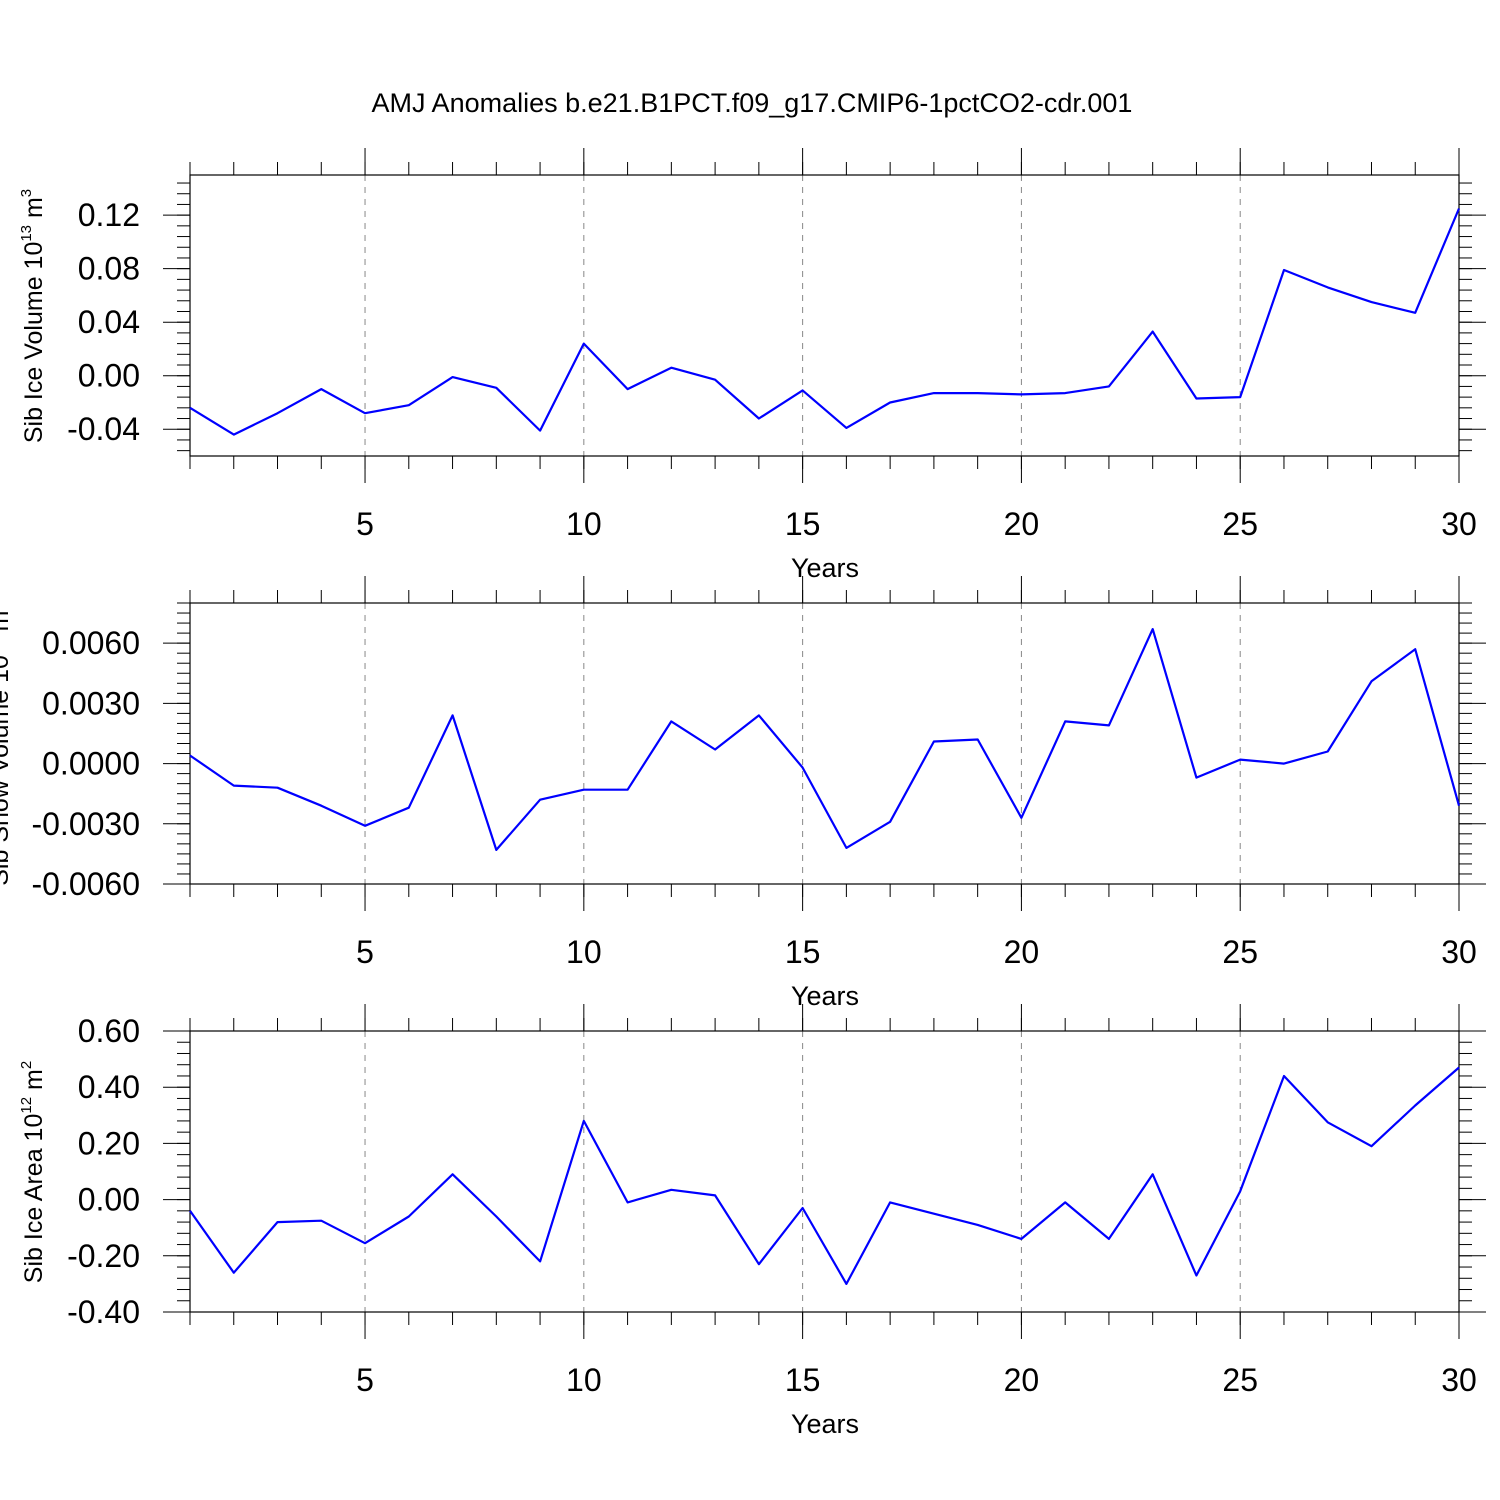  What do you see at coordinates (825, 1424) in the screenshot?
I see `xlabel-ice-area: Years` at bounding box center [825, 1424].